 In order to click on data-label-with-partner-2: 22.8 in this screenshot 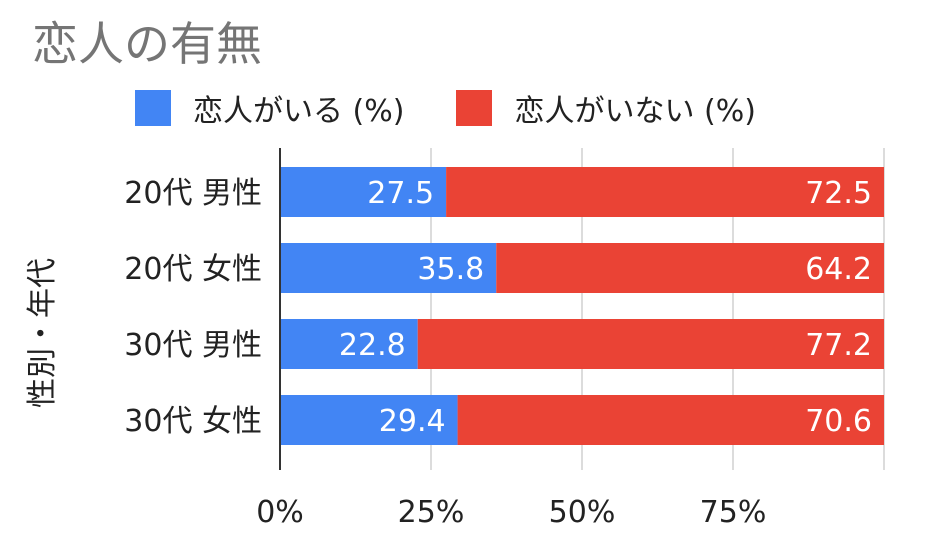, I will do `click(372, 345)`.